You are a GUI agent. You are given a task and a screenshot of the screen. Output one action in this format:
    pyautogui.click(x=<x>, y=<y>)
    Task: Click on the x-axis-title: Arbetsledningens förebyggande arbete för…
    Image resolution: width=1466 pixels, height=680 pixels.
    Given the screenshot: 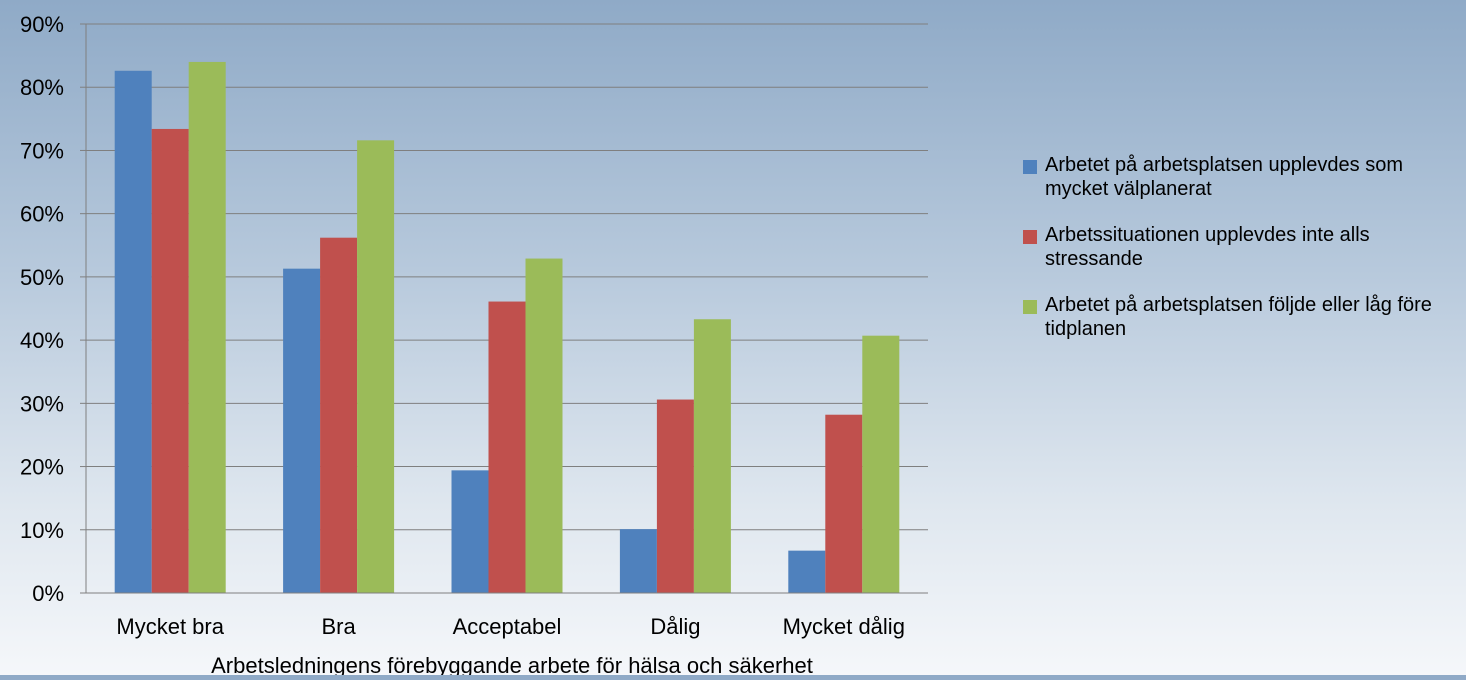 What is the action you would take?
    pyautogui.click(x=512, y=664)
    